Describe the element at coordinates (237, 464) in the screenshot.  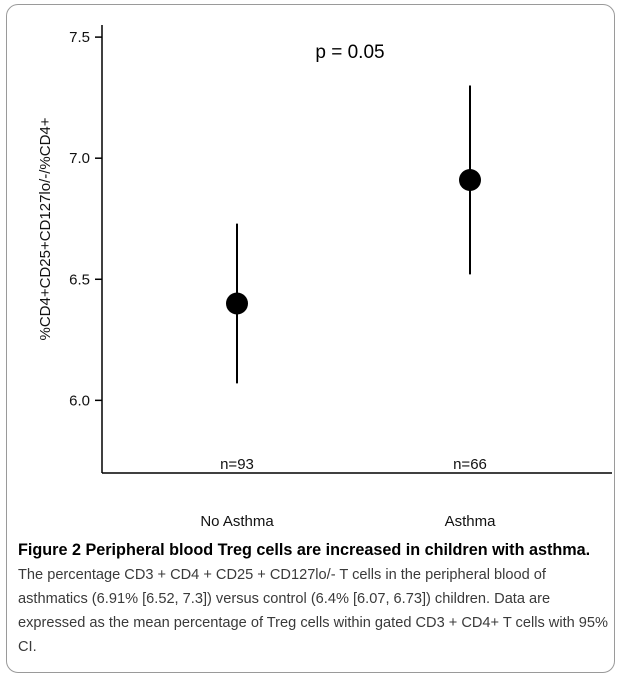
I see `sample-size-label: n=93` at that location.